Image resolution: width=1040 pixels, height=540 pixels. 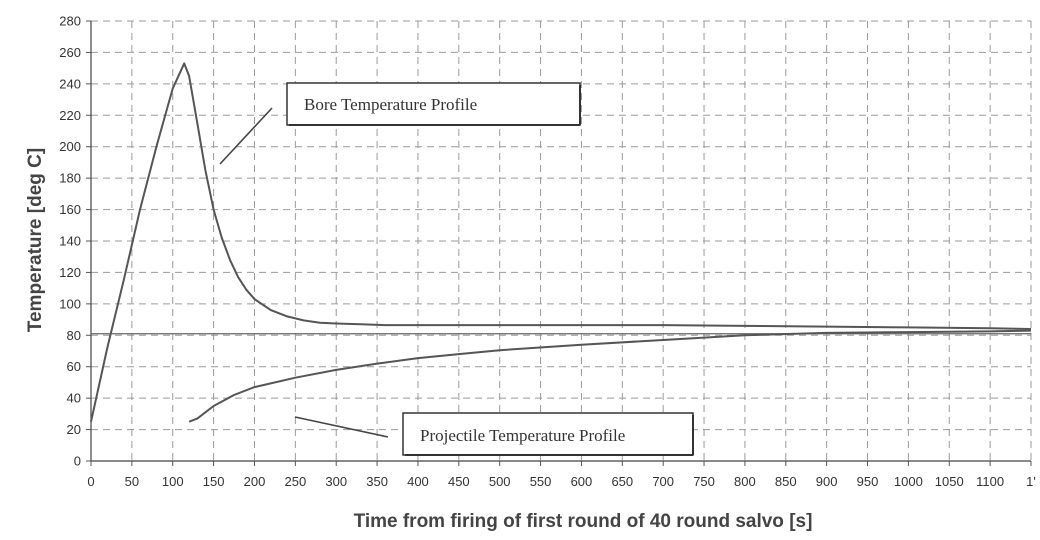 What do you see at coordinates (70, 303) in the screenshot?
I see `y-tick-label: 100` at bounding box center [70, 303].